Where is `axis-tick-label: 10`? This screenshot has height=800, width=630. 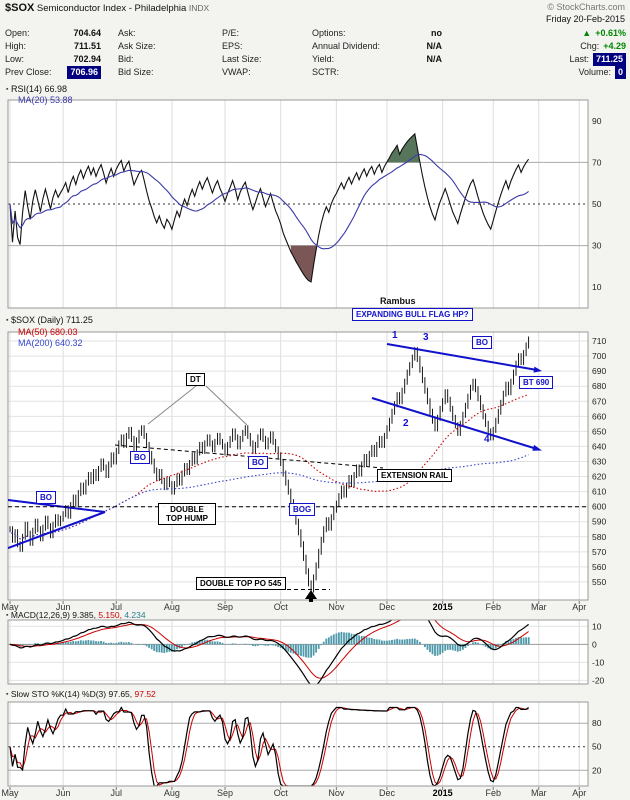
axis-tick-label: 10 is located at coordinates (597, 626).